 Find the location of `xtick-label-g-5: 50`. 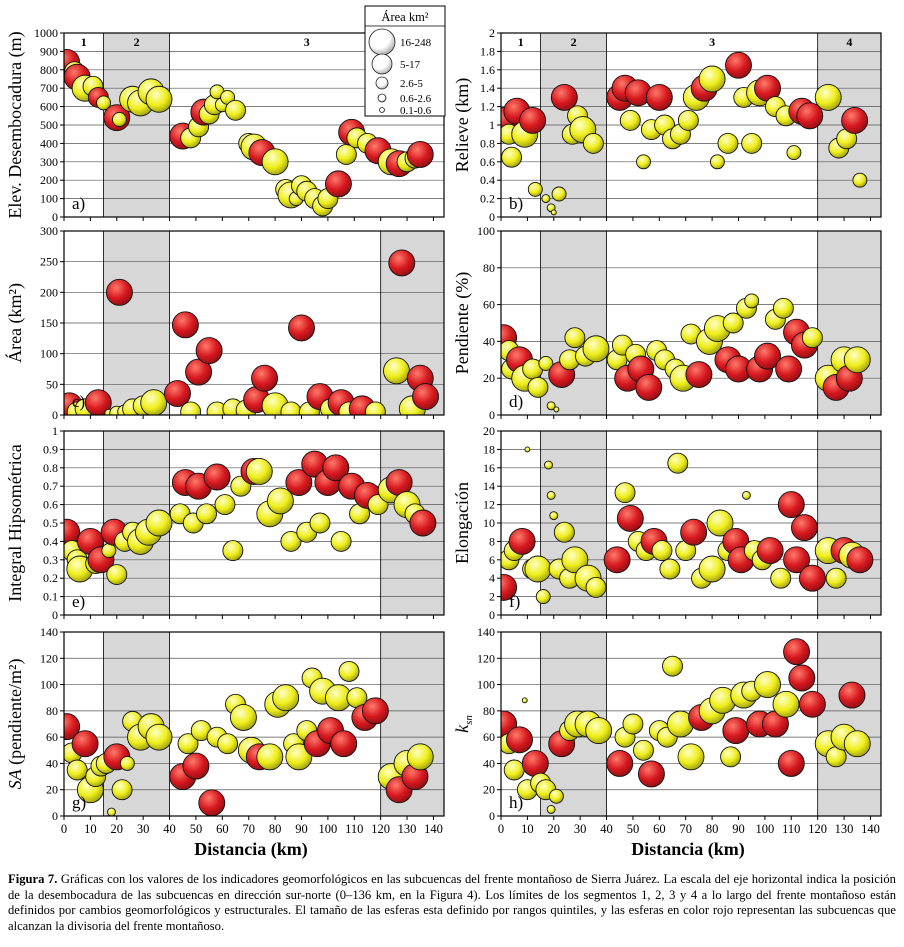

xtick-label-g-5: 50 is located at coordinates (196, 829).